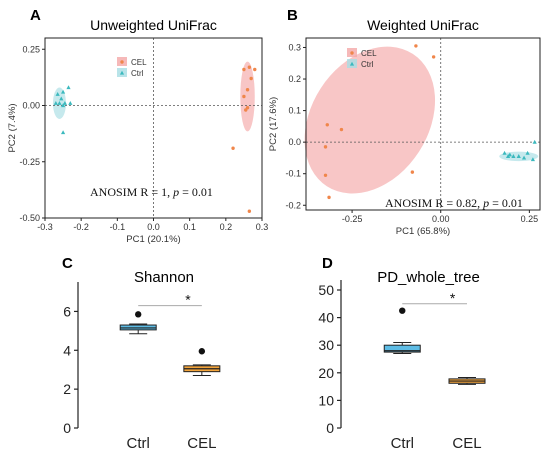 This screenshot has width=550, height=455. What do you see at coordinates (370, 120) in the screenshot?
I see `confidence-ellipse-cel` at bounding box center [370, 120].